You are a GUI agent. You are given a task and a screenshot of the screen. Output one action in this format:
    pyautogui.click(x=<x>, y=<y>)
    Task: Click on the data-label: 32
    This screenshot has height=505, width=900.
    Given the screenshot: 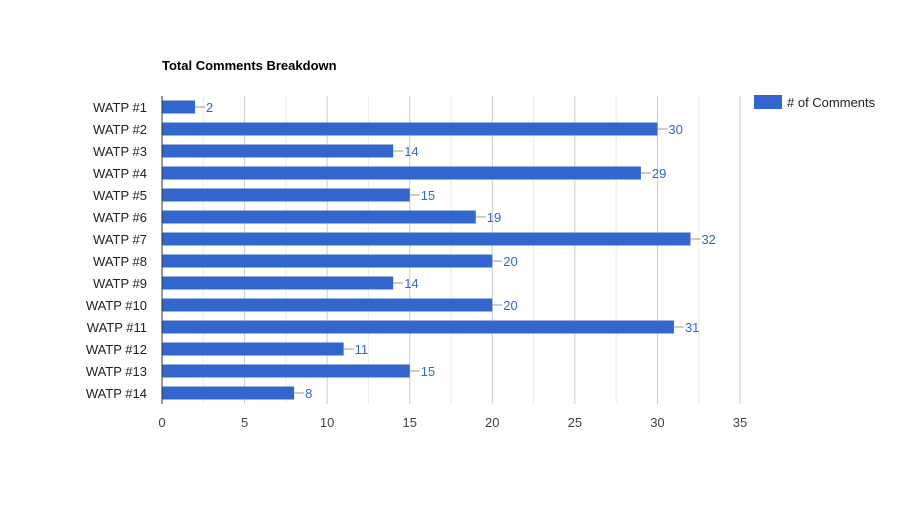 What is the action you would take?
    pyautogui.click(x=708, y=239)
    